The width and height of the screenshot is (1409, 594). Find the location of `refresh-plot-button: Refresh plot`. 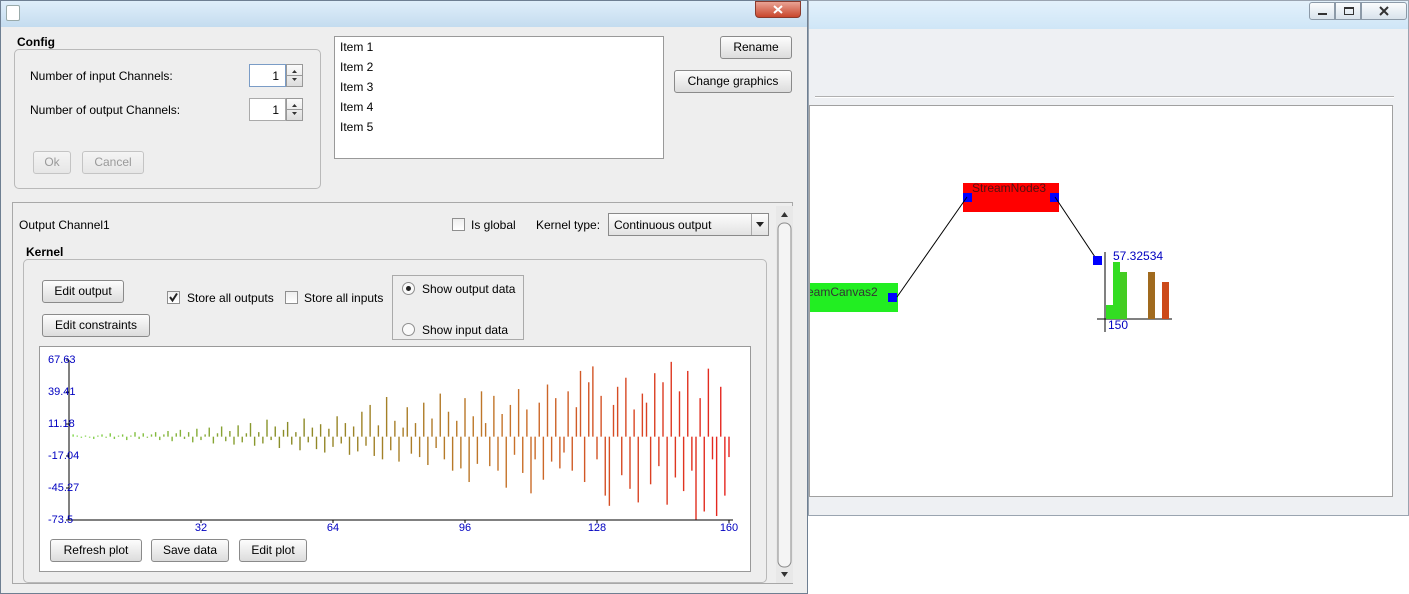

refresh-plot-button: Refresh plot is located at coordinates (96, 550).